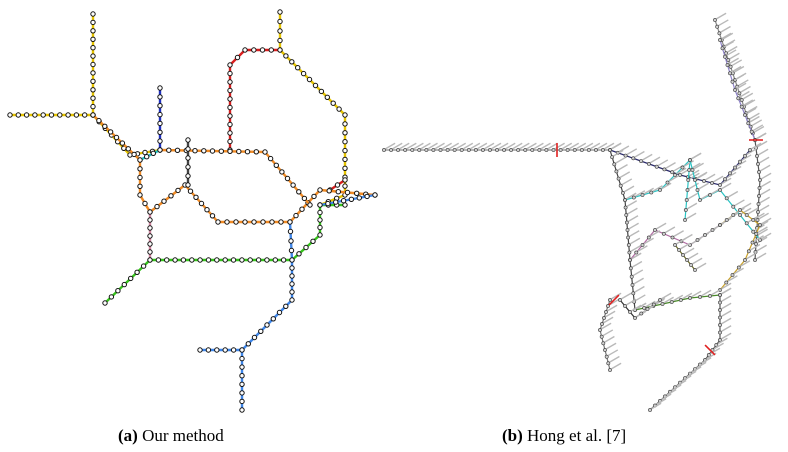 The width and height of the screenshot is (788, 452). What do you see at coordinates (745, 247) in the screenshot?
I see `comparison-hong-gold` at bounding box center [745, 247].